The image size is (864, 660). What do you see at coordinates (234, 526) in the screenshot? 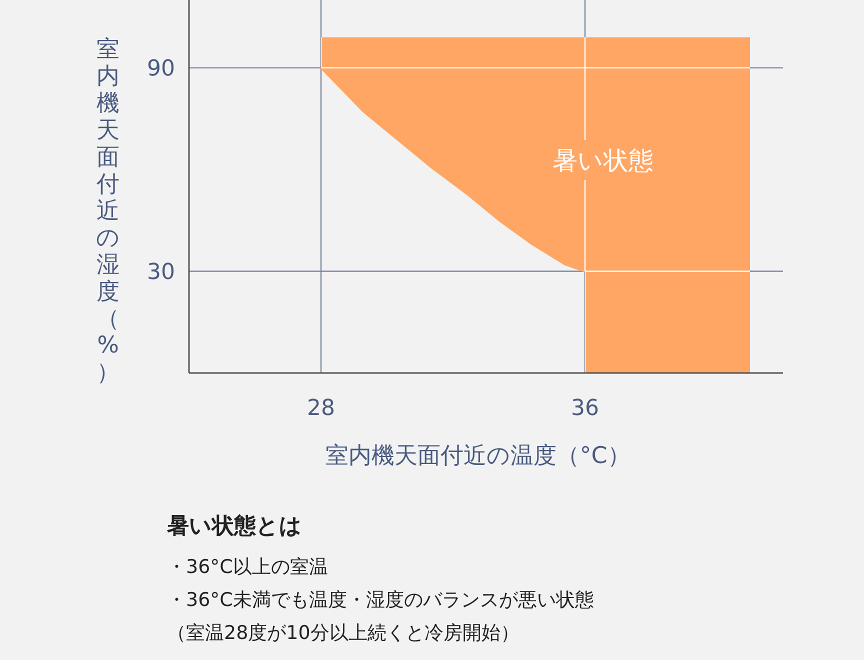
I see `text: 暑い状態とは` at bounding box center [234, 526].